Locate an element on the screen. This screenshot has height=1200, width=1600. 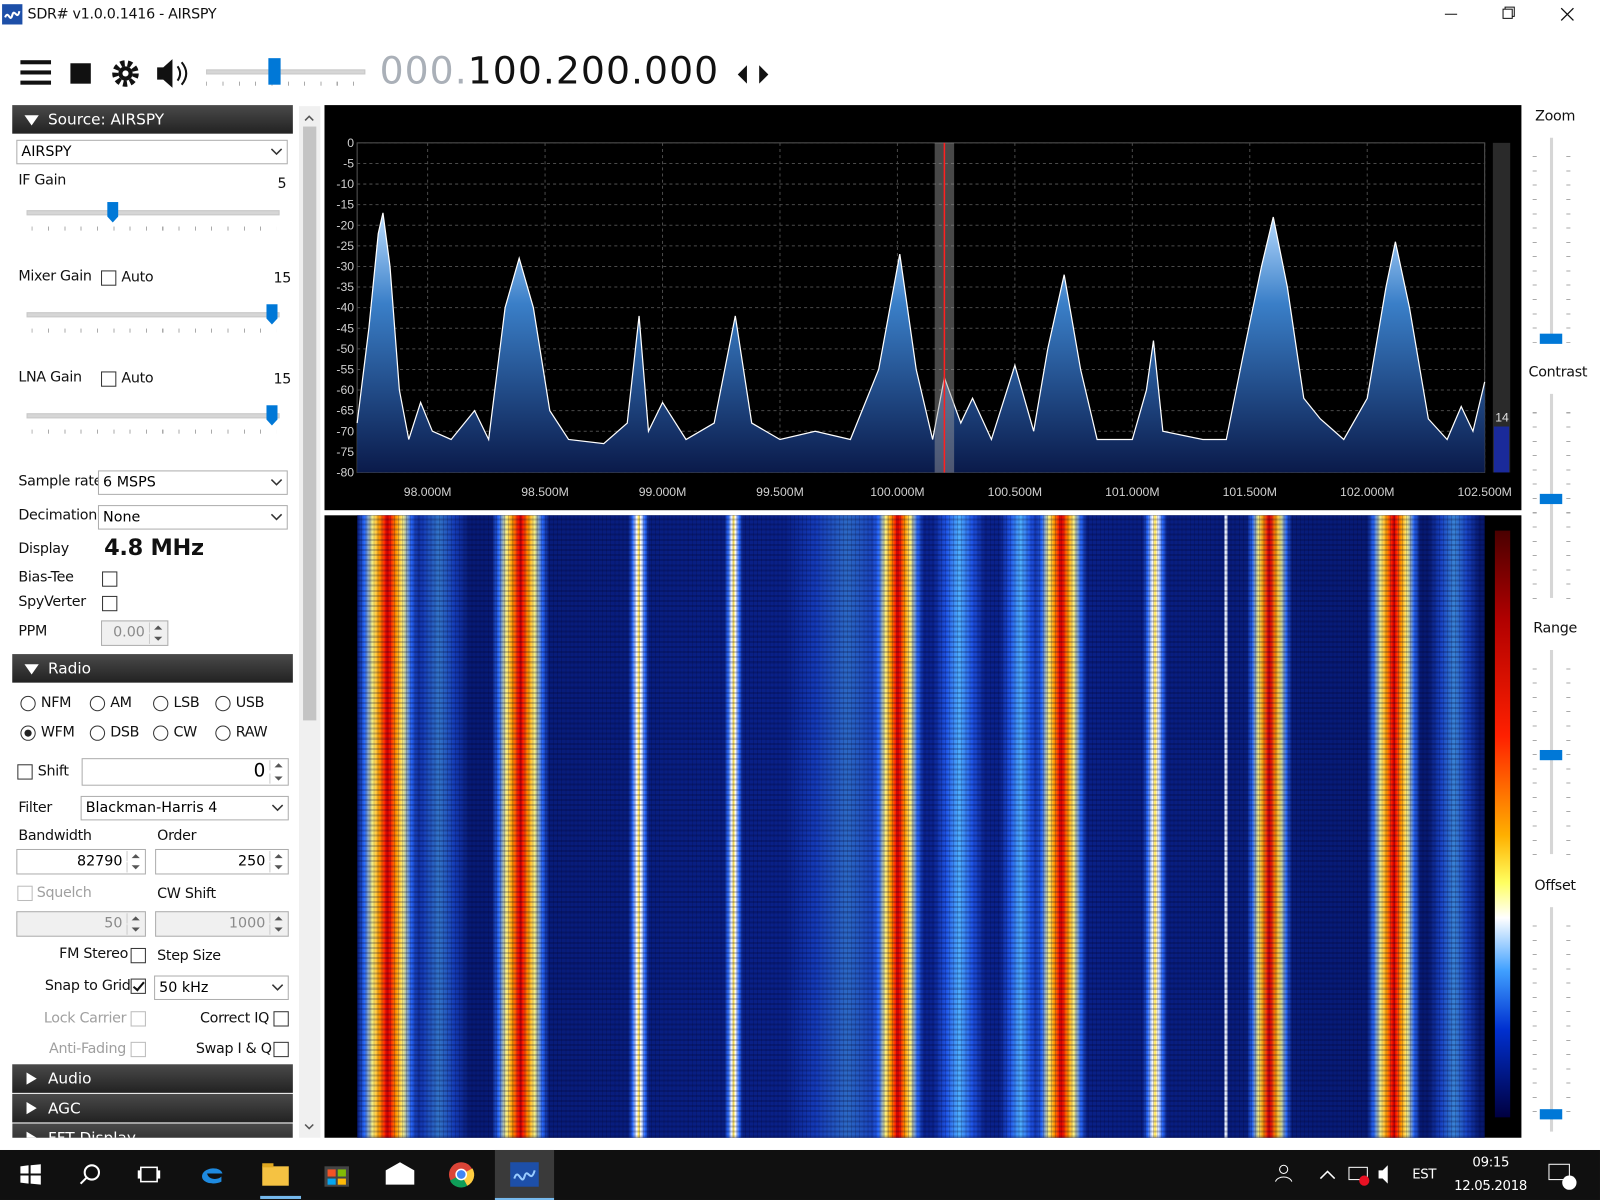
taskbar-icons is located at coordinates (800, 1175).